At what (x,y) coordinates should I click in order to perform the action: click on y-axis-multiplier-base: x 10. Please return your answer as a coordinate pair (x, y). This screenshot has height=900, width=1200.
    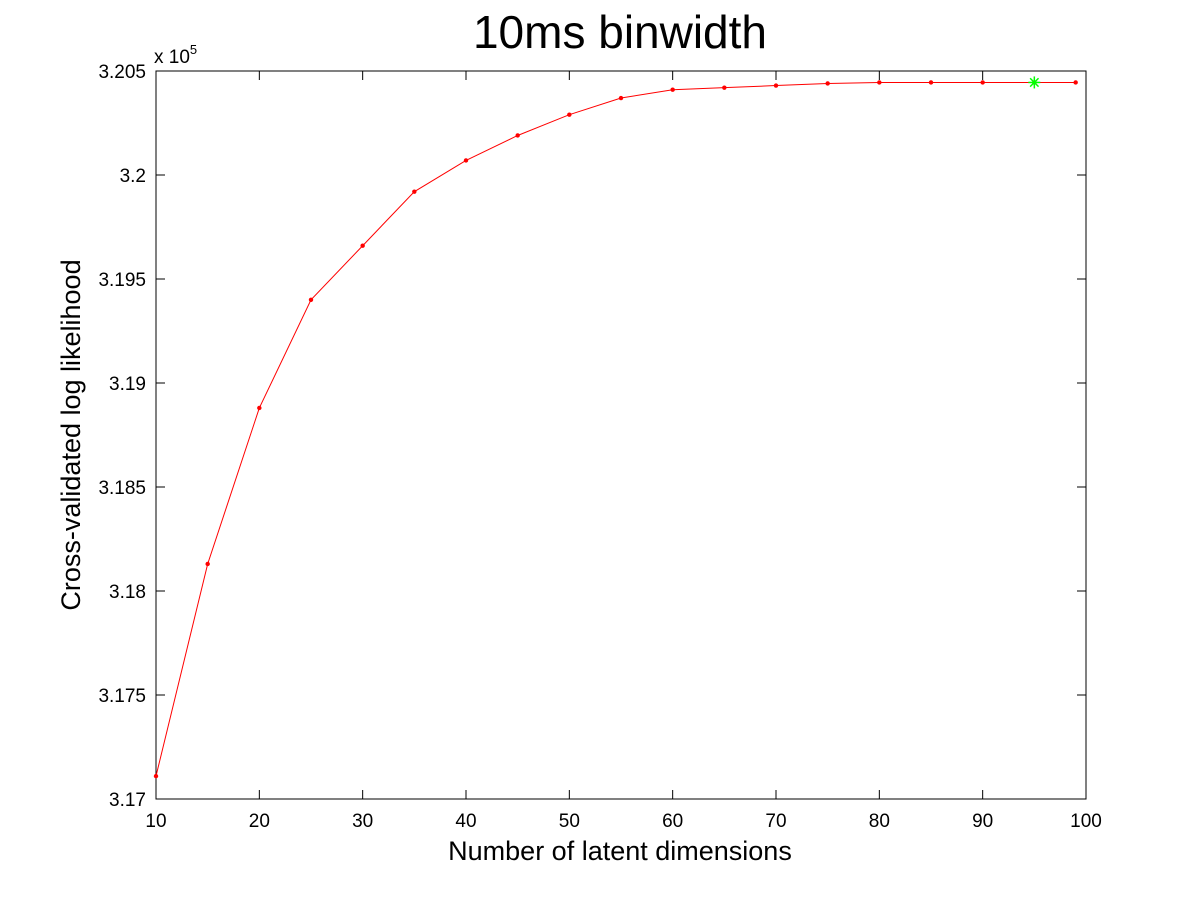
    Looking at the image, I should click on (172, 57).